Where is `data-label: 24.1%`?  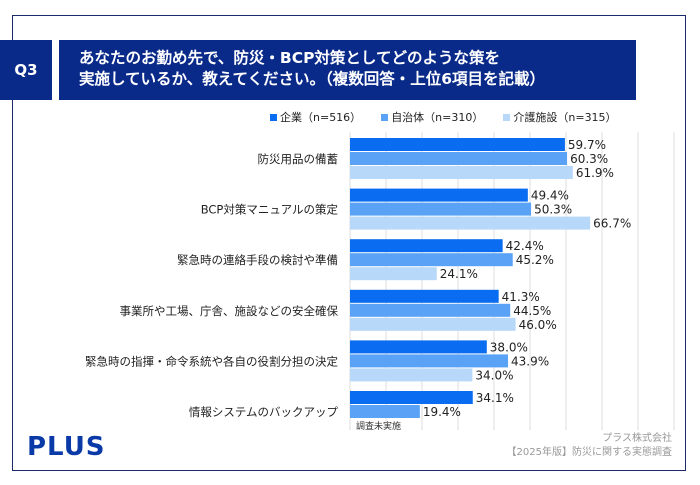 data-label: 24.1% is located at coordinates (459, 274).